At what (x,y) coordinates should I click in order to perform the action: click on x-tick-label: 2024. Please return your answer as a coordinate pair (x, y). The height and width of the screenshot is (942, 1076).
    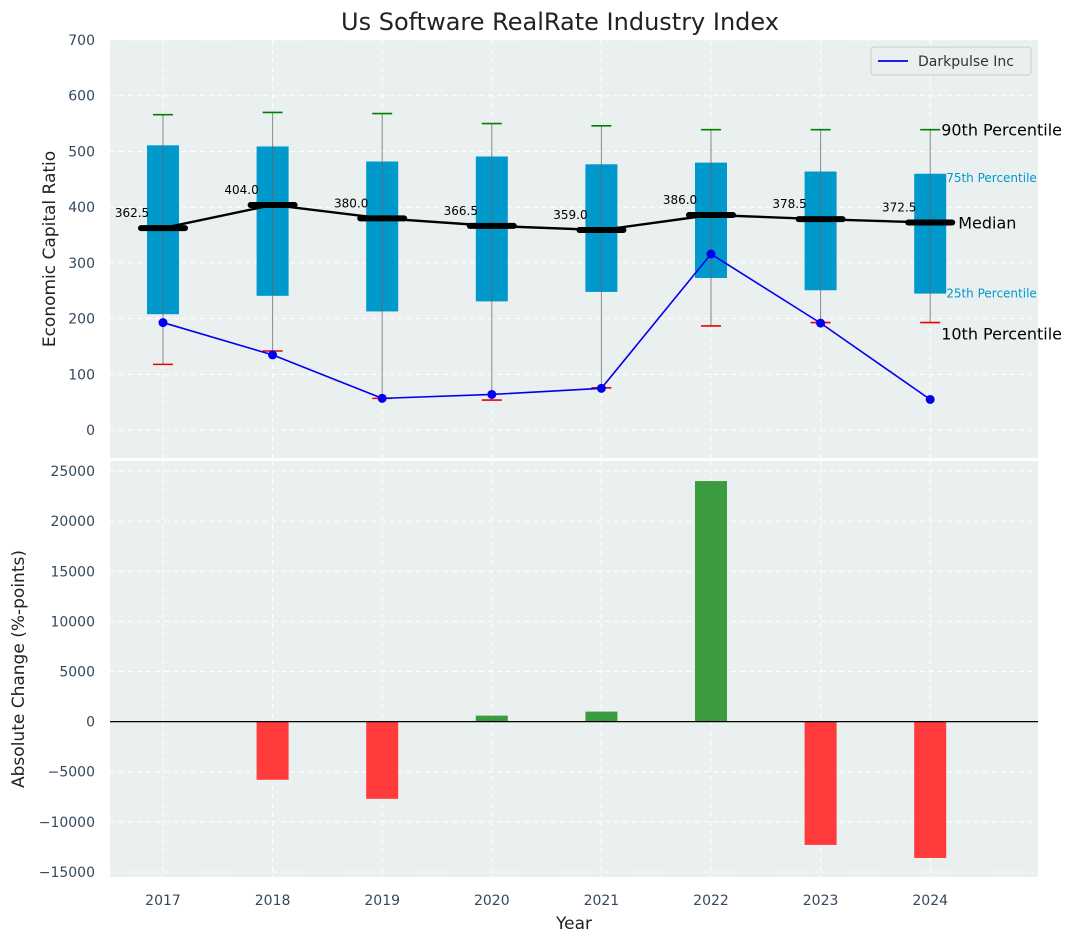
    Looking at the image, I should click on (930, 901).